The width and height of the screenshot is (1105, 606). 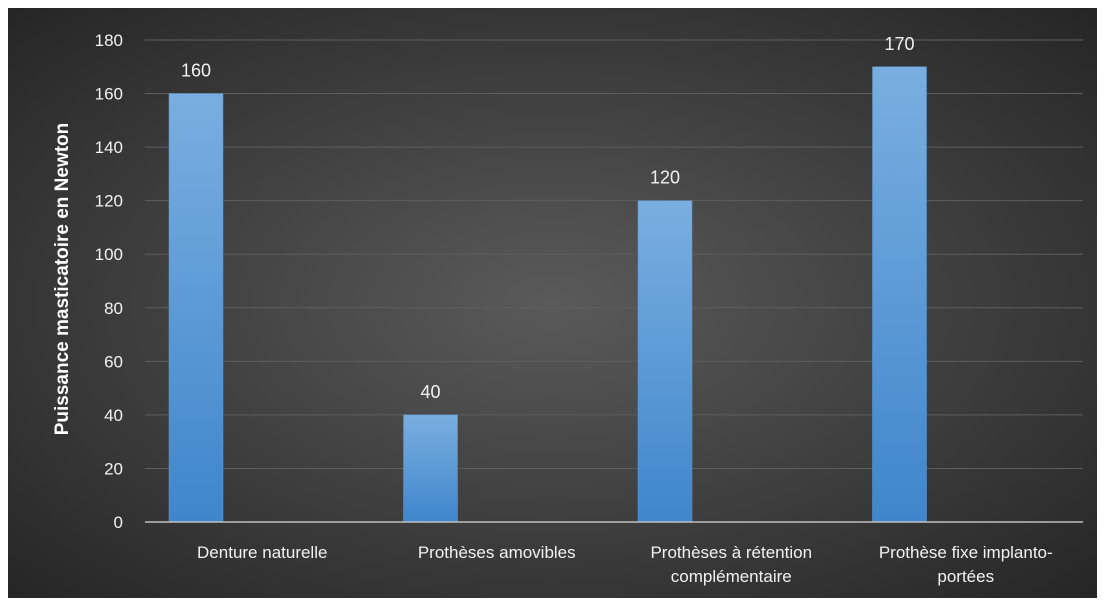 What do you see at coordinates (109, 147) in the screenshot?
I see `y-tick-label: 140` at bounding box center [109, 147].